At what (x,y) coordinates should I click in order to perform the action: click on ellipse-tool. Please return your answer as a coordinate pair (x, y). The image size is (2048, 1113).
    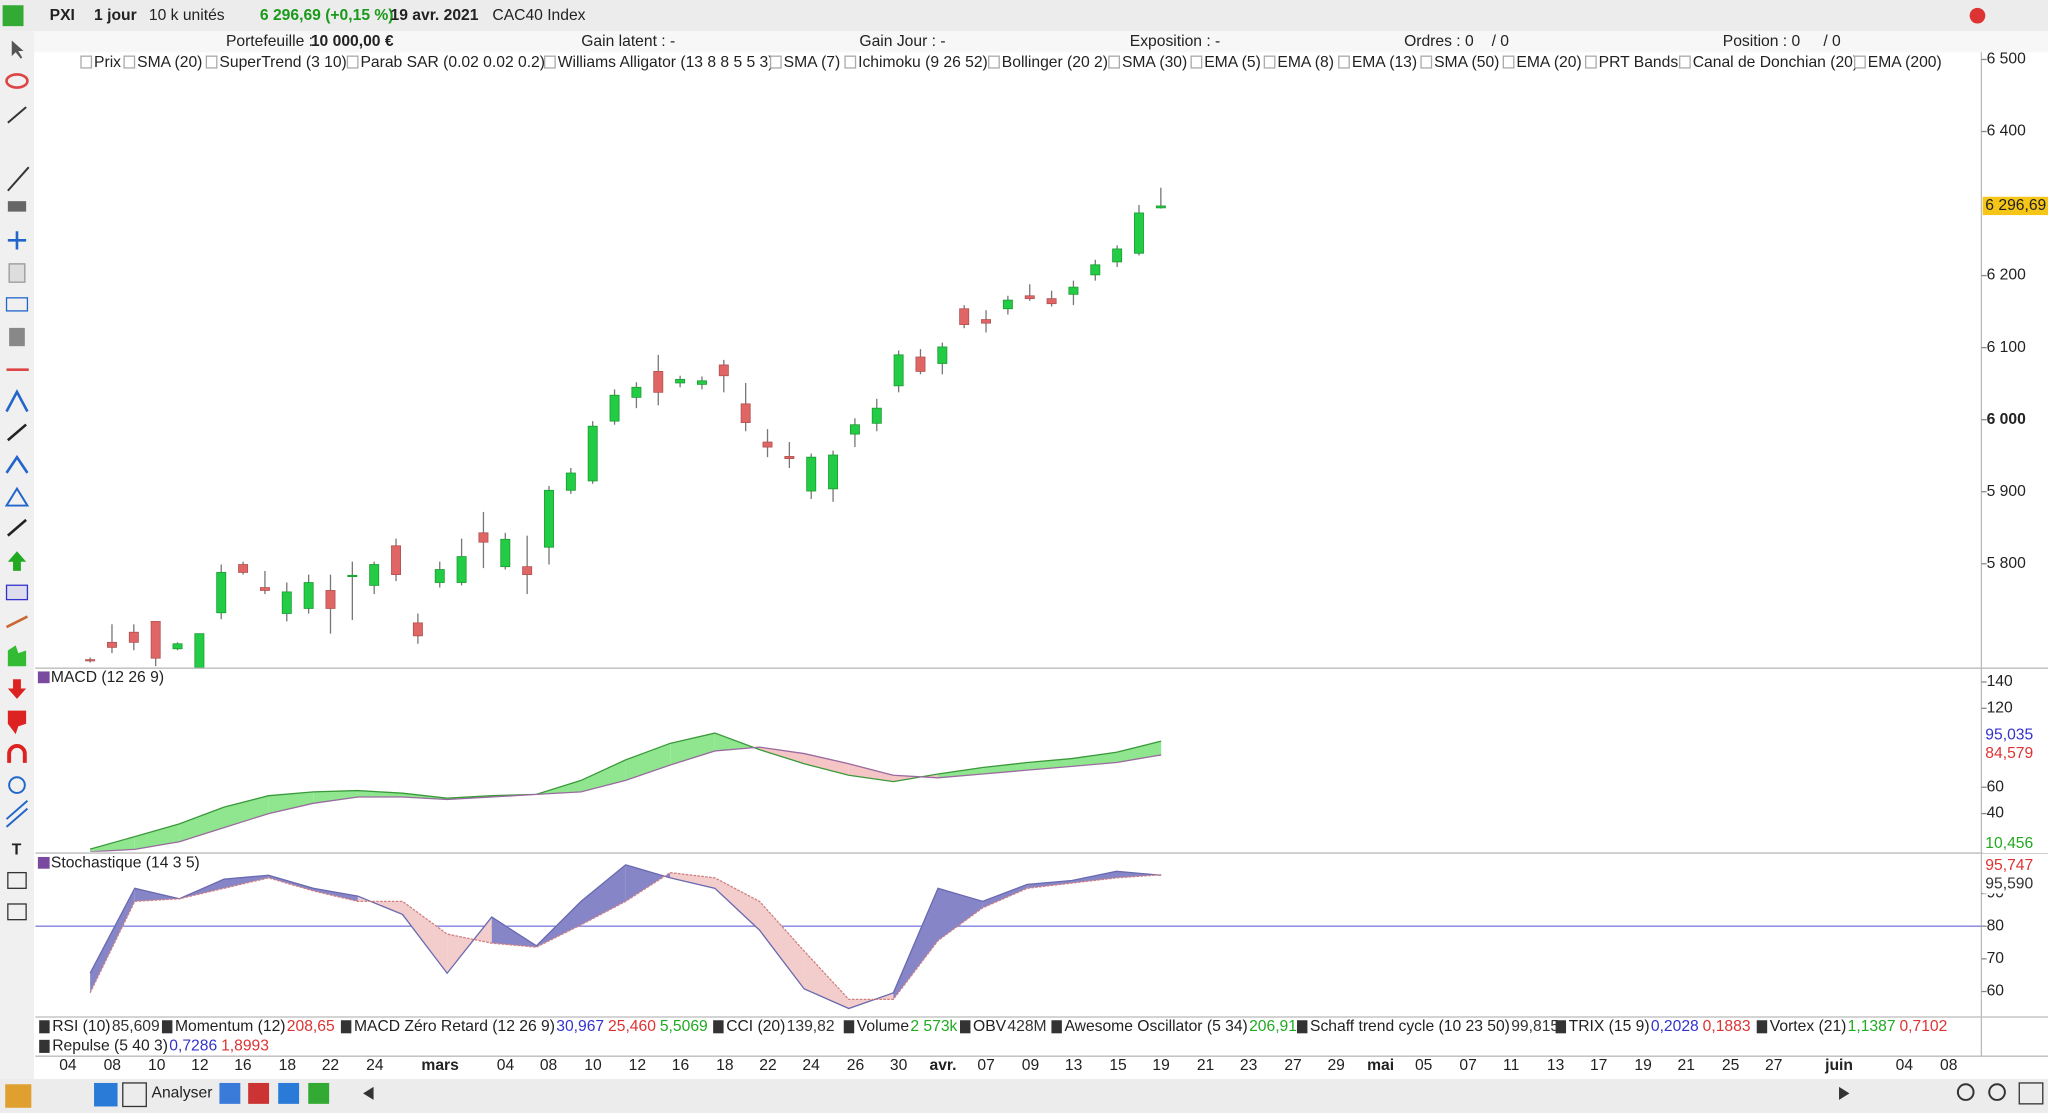
    Looking at the image, I should click on (17, 81).